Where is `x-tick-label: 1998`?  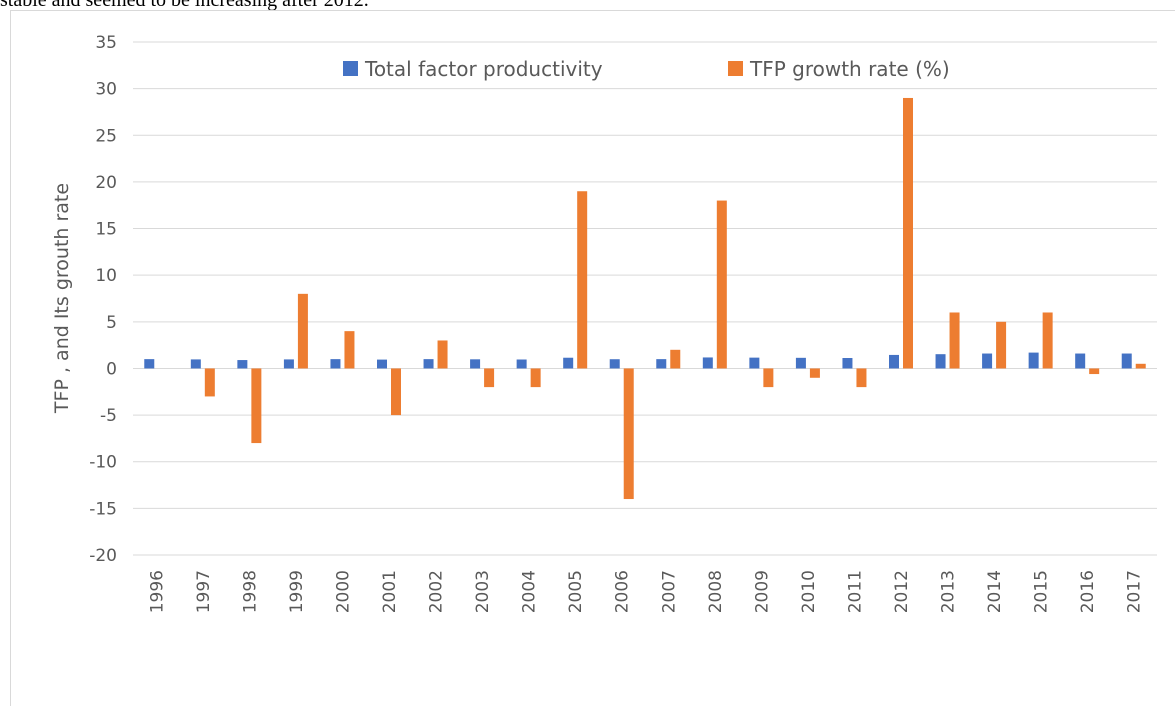
x-tick-label: 1998 is located at coordinates (250, 591).